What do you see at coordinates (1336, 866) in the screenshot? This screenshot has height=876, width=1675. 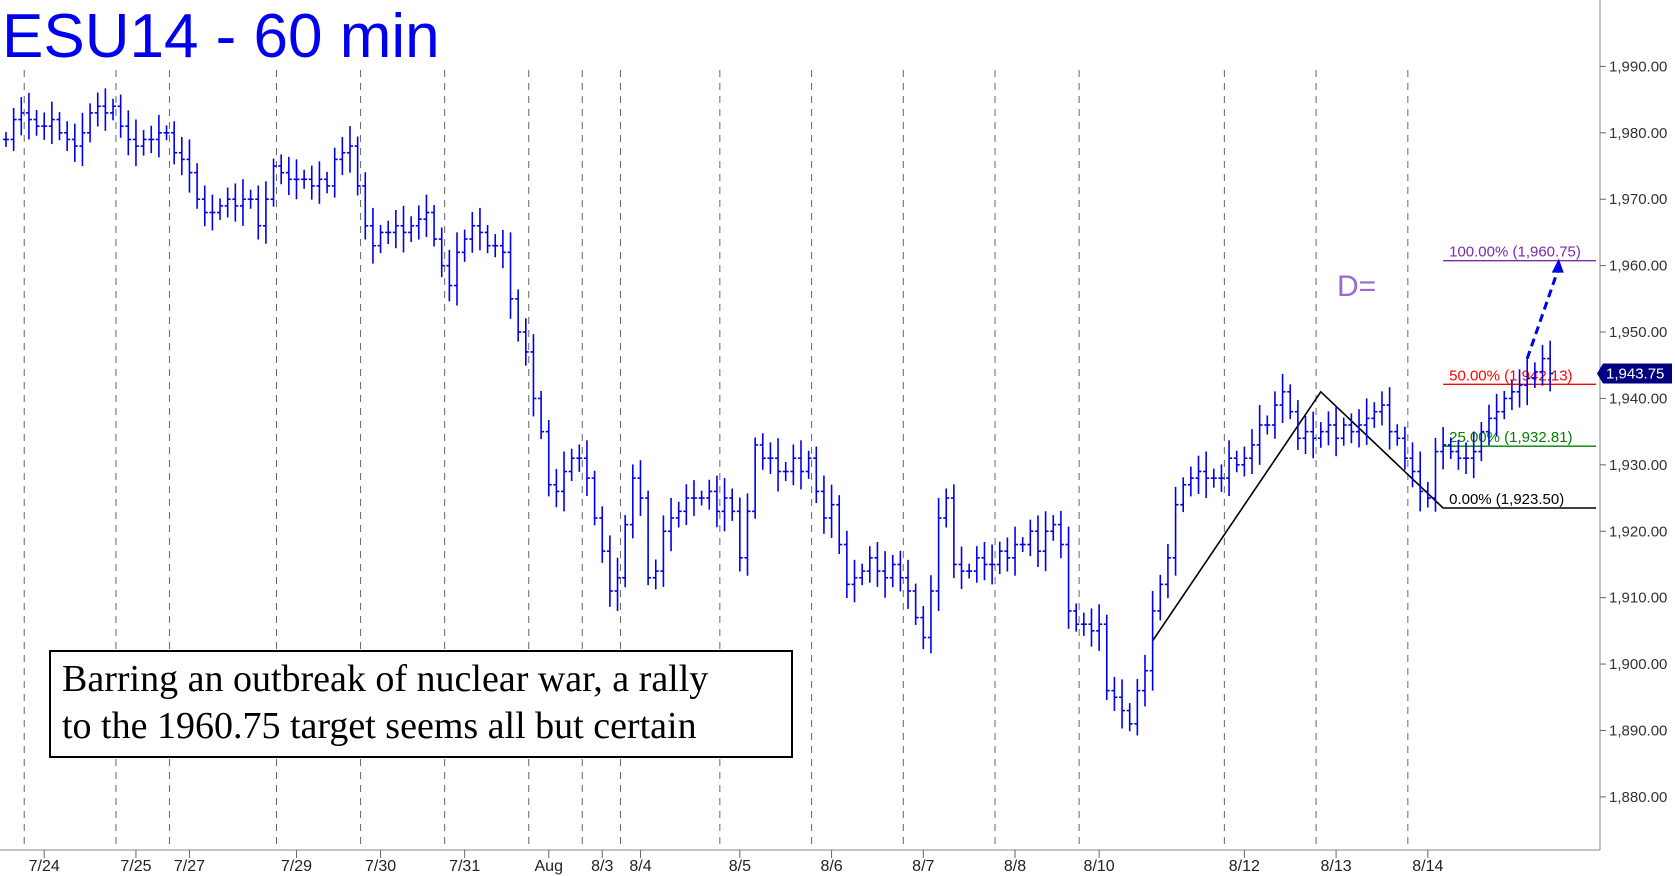 I see `x-tick-label-15: 8/13` at bounding box center [1336, 866].